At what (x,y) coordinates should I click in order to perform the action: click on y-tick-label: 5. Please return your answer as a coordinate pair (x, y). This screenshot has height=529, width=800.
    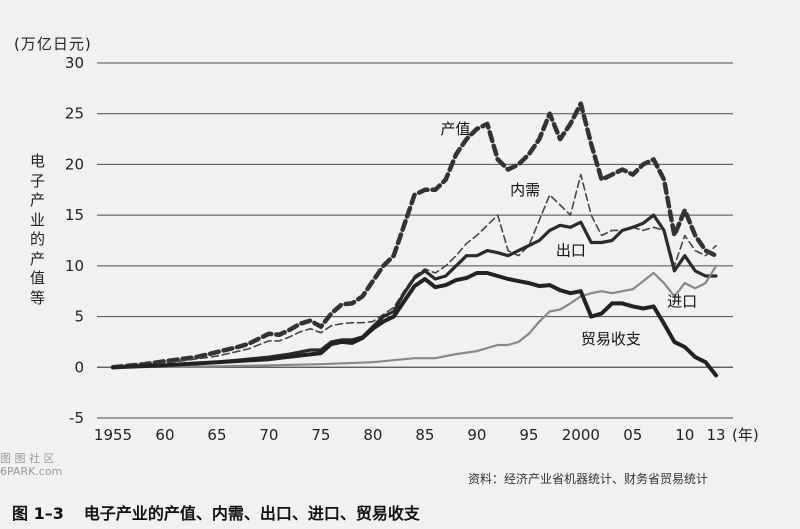
    Looking at the image, I should click on (79, 317).